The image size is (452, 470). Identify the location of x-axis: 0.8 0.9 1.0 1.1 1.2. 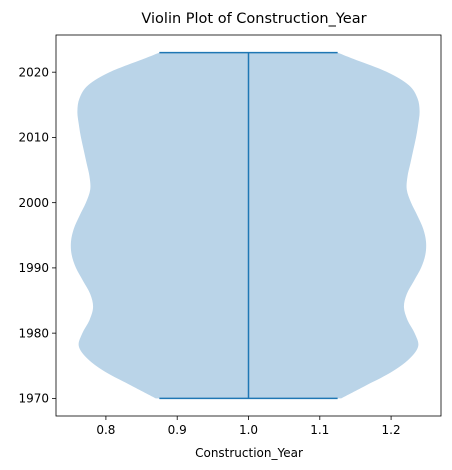
(248, 426).